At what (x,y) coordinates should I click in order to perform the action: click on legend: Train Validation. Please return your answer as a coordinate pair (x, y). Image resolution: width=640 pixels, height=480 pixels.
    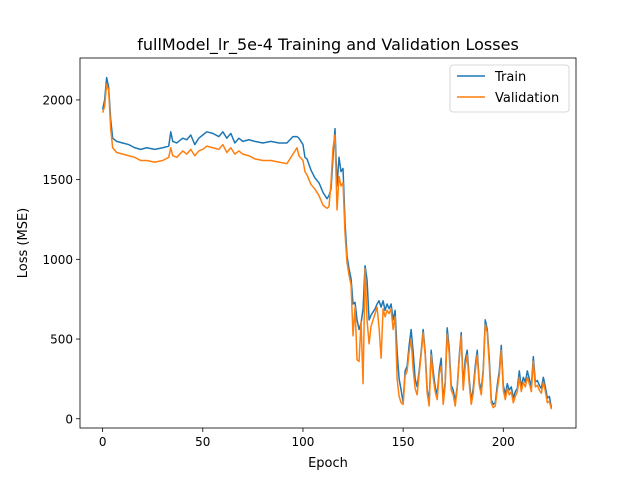
    Looking at the image, I should click on (509, 88).